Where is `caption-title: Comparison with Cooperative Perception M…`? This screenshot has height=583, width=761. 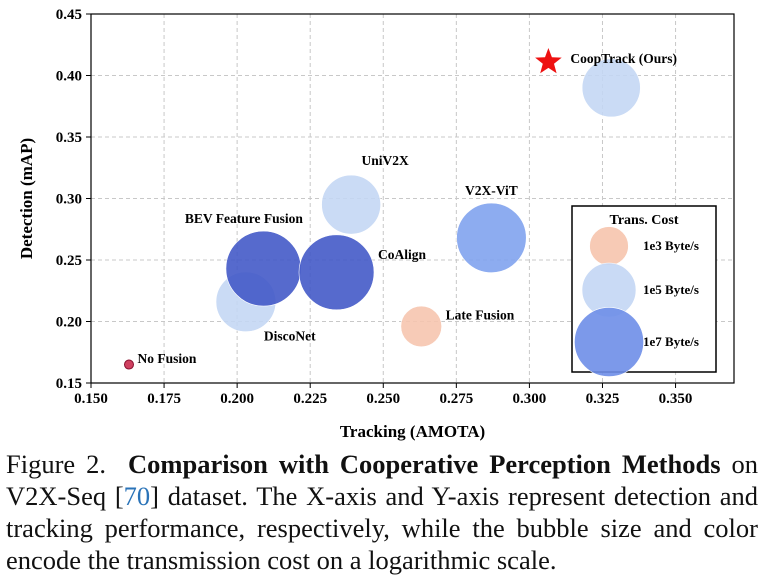
caption-title: Comparison with Cooperative Perception M… is located at coordinates (424, 464).